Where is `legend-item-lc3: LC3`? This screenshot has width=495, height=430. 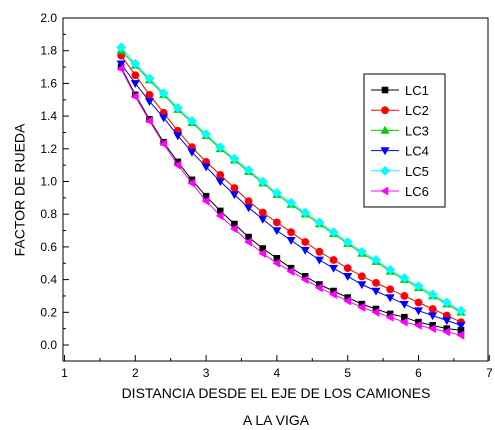
legend-item-lc3: LC3 is located at coordinates (400, 130).